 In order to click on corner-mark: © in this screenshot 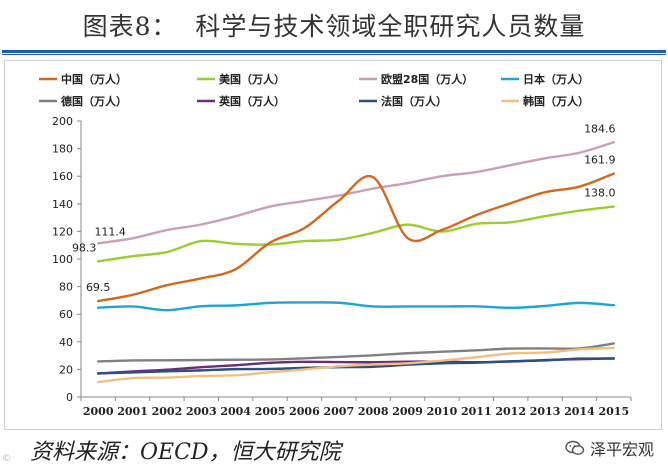, I will do `click(6, 459)`.